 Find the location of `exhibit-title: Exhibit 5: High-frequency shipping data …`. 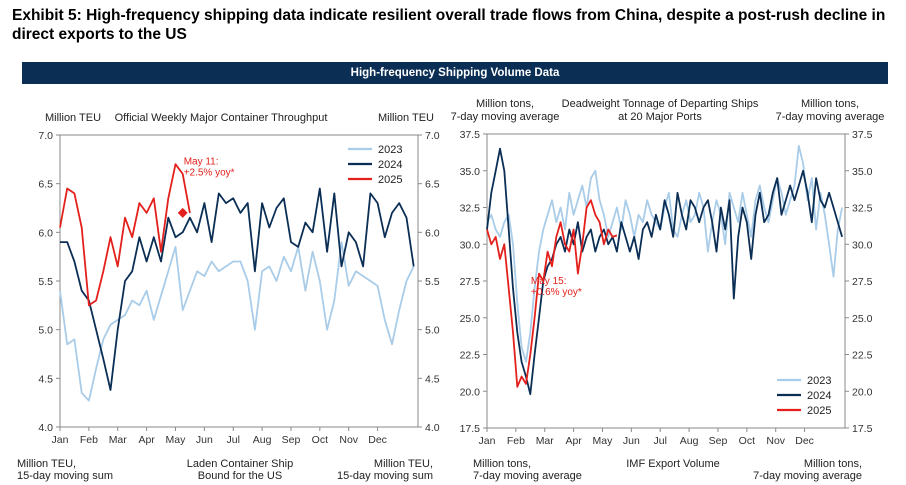

exhibit-title: Exhibit 5: High-frequency shipping data … is located at coordinates (449, 25).